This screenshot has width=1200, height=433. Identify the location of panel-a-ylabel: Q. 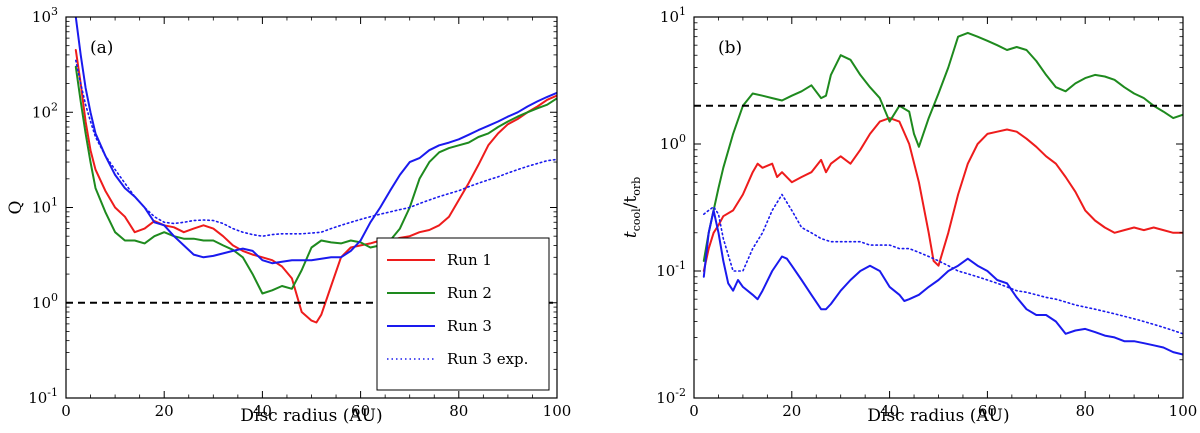
(16, 208).